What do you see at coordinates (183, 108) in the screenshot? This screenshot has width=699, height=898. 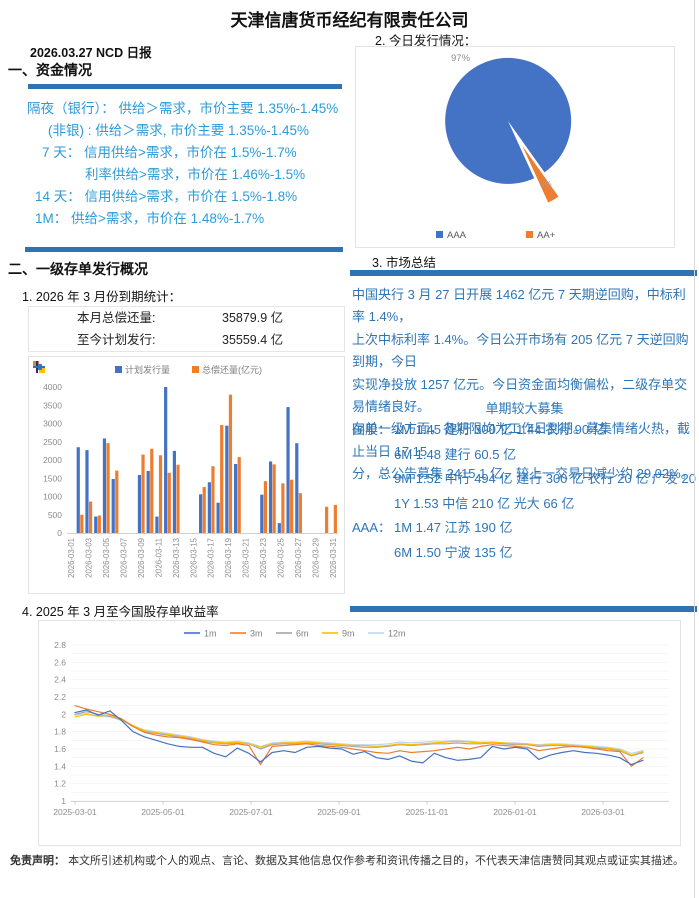 I see `funding-rate-line: 隔夜（银行）： 供给＞需求，市价主要 1.35%-1.45%` at bounding box center [183, 108].